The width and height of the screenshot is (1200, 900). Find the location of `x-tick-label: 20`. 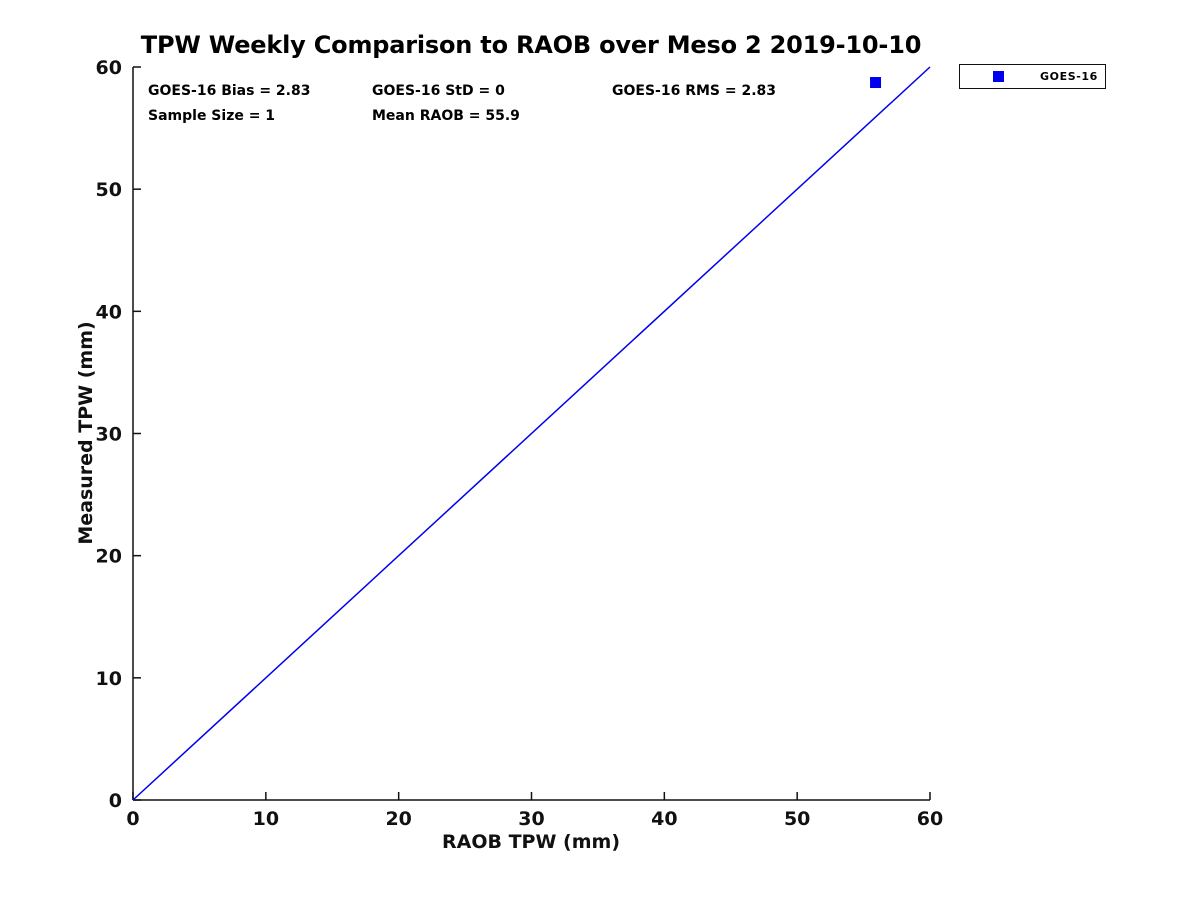

x-tick-label: 20 is located at coordinates (398, 819).